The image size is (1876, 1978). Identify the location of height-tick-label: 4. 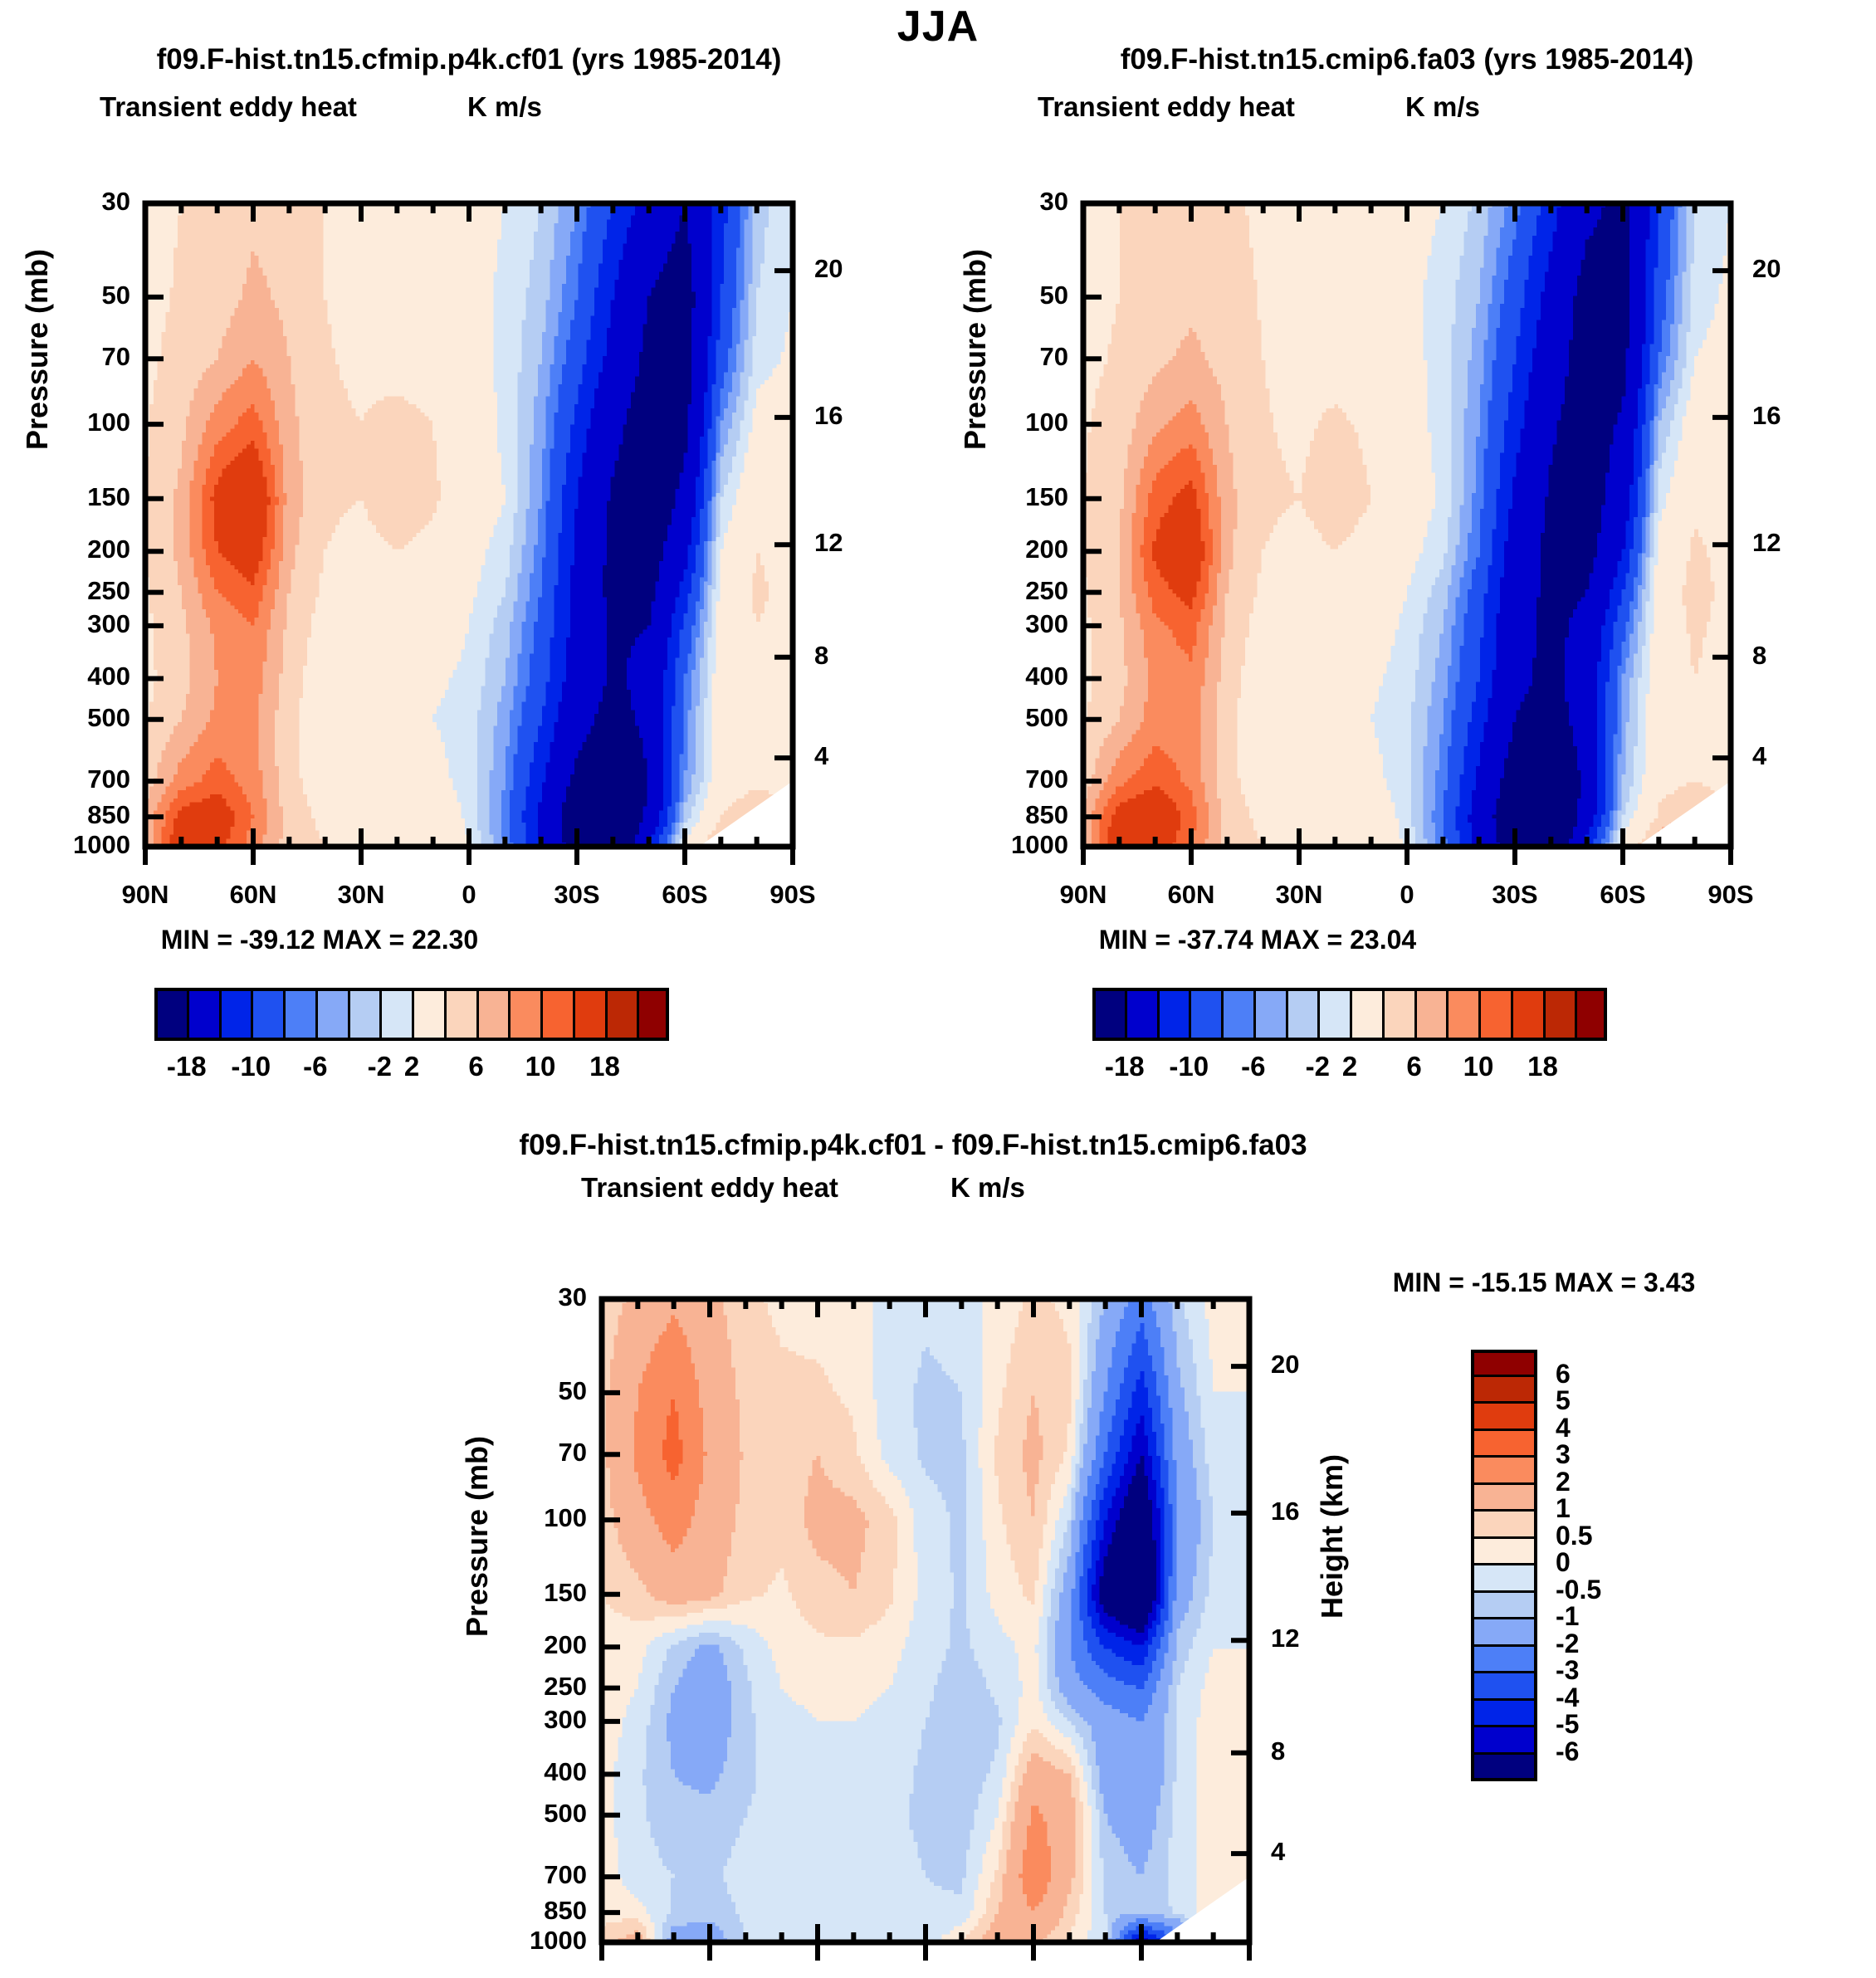
(821, 756).